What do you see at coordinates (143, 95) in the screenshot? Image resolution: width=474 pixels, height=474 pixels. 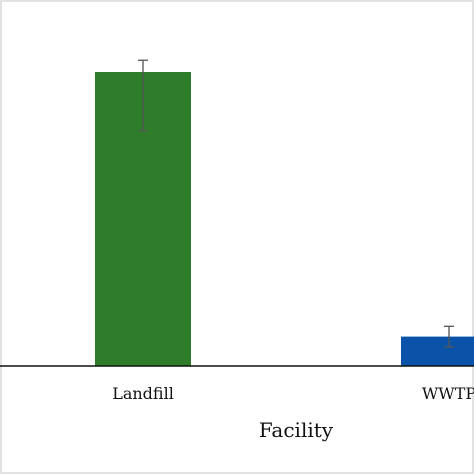 I see `error-bar-landfill` at bounding box center [143, 95].